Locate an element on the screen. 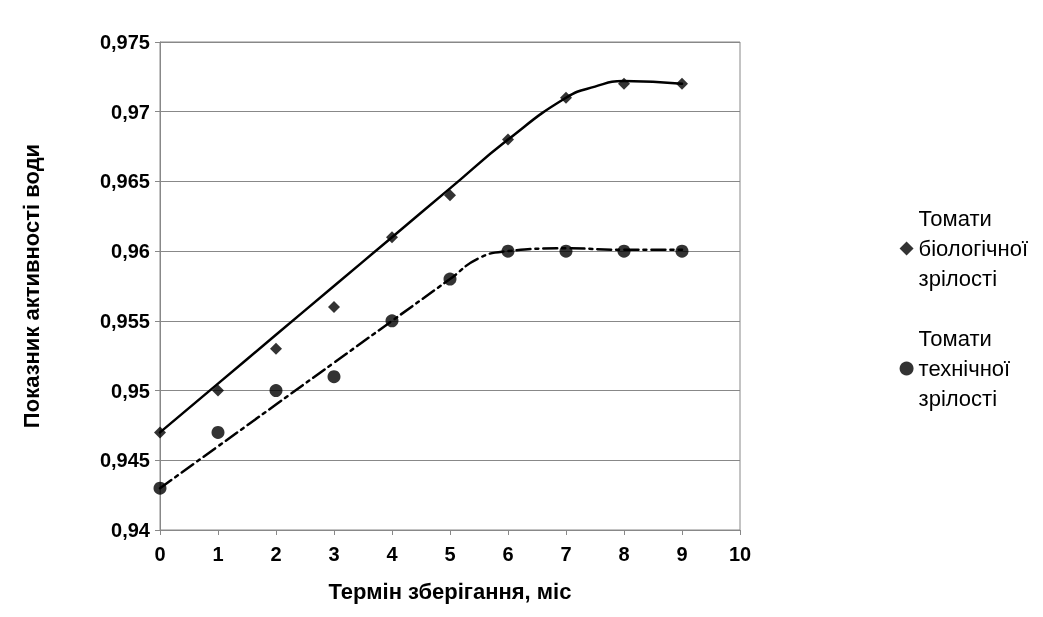 Image resolution: width=1043 pixels, height=617 pixels. x-tick-label: 4 is located at coordinates (392, 554).